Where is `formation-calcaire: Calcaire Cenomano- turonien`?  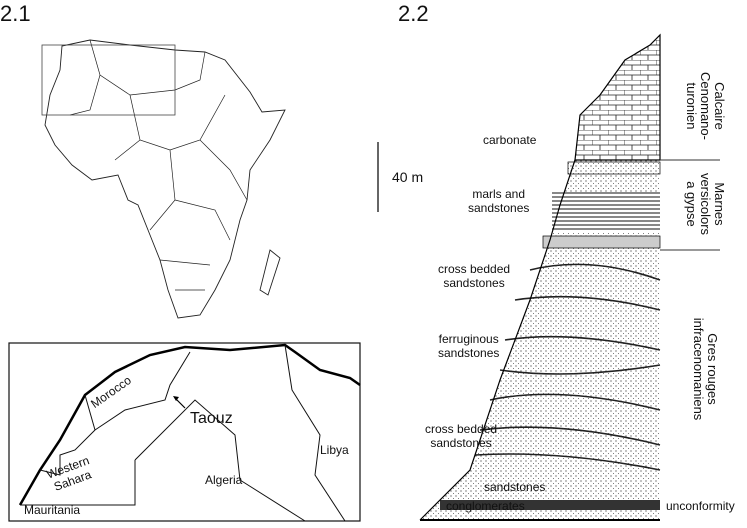
formation-calcaire: Calcaire Cenomano- turonien is located at coordinates (705, 106).